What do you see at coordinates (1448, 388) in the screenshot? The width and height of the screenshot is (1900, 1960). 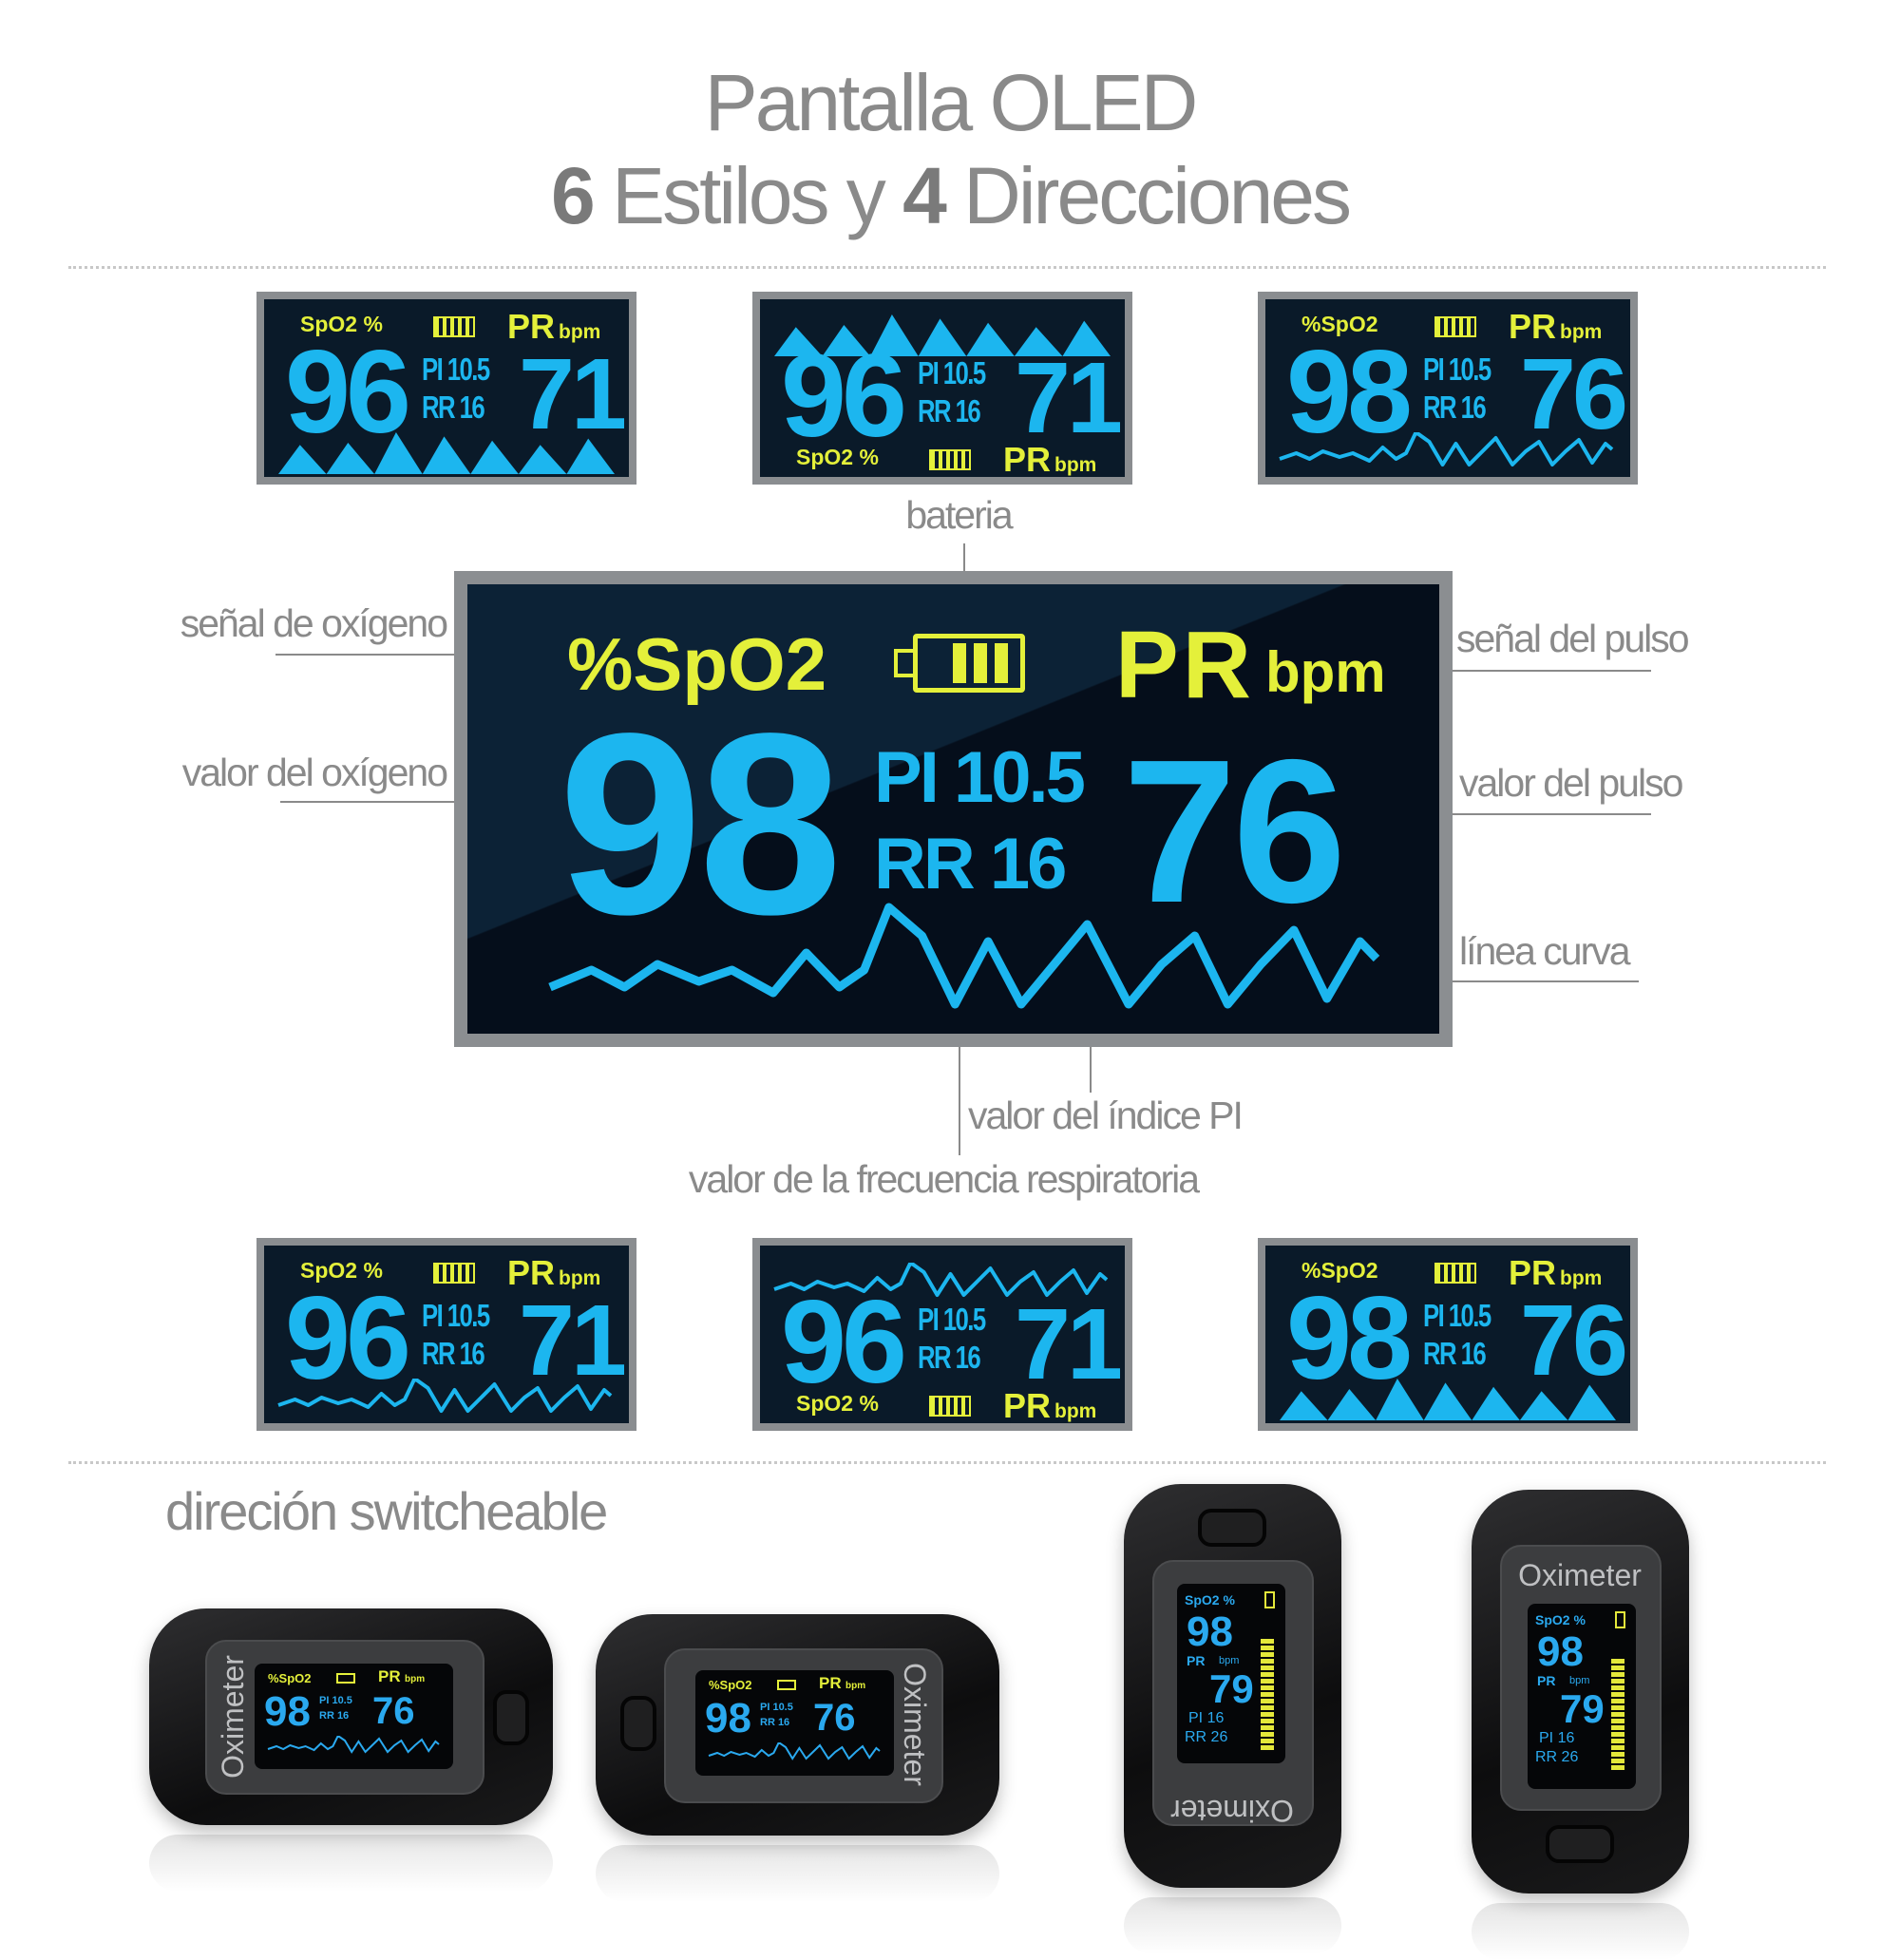 I see `oled-style-screen: %SpO2 PR bpm 98 PI 10.5 RR 16 76` at bounding box center [1448, 388].